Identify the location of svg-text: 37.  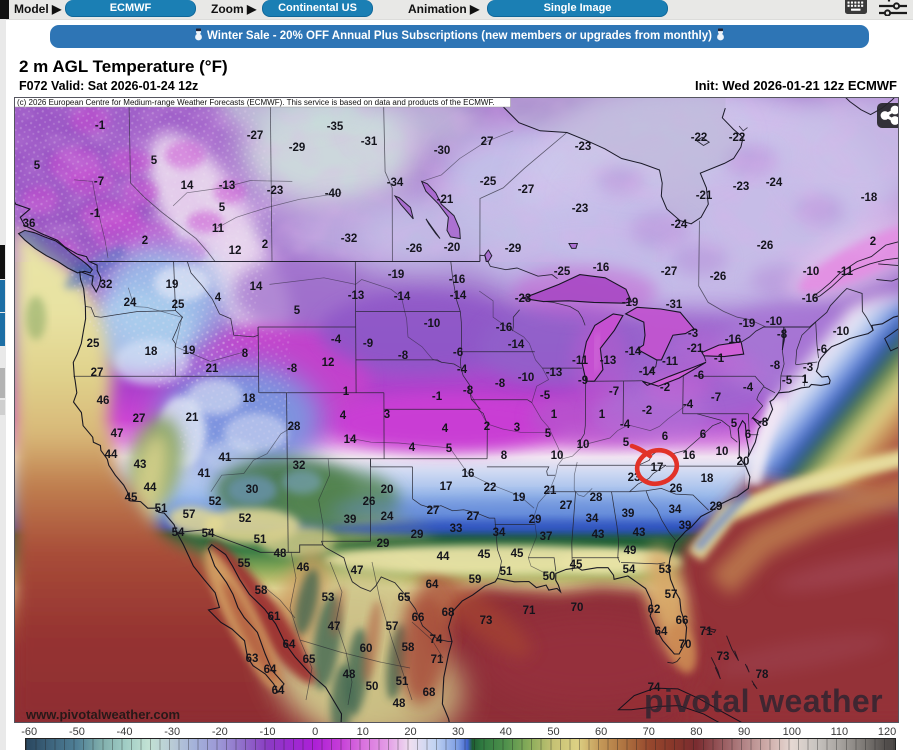
(546, 537).